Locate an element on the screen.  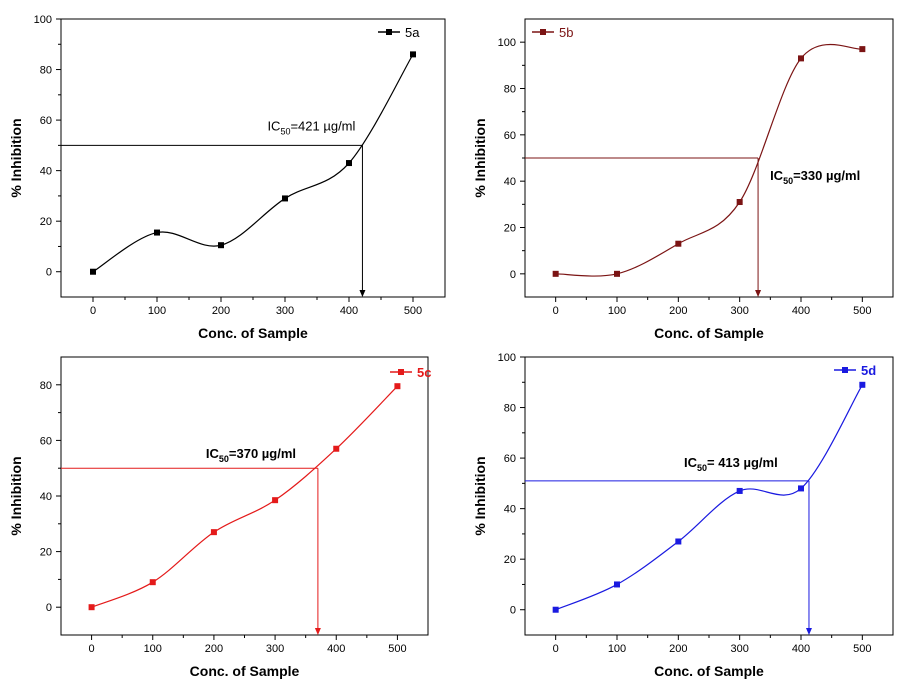
ic50-label: IC50=330 µg/ml is located at coordinates (815, 177).